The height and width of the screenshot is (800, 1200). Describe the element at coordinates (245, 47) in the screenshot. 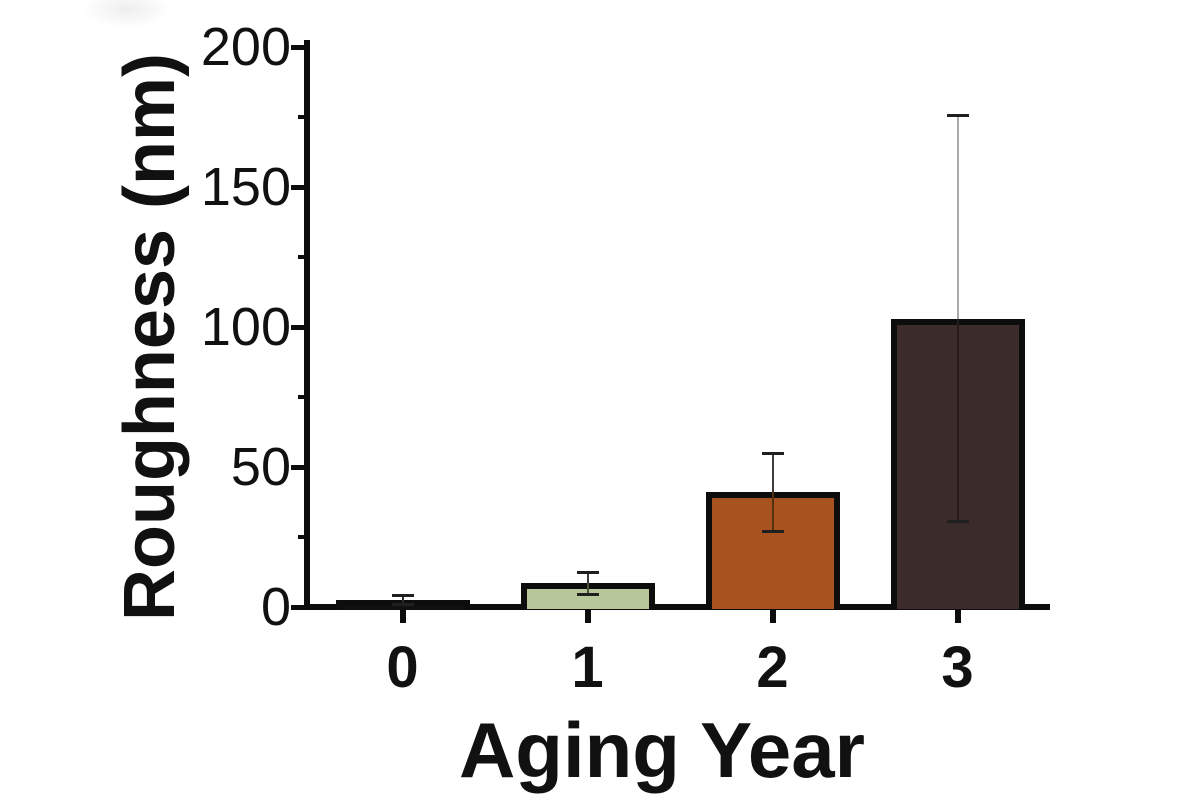

I see `y-tick-label: 200` at that location.